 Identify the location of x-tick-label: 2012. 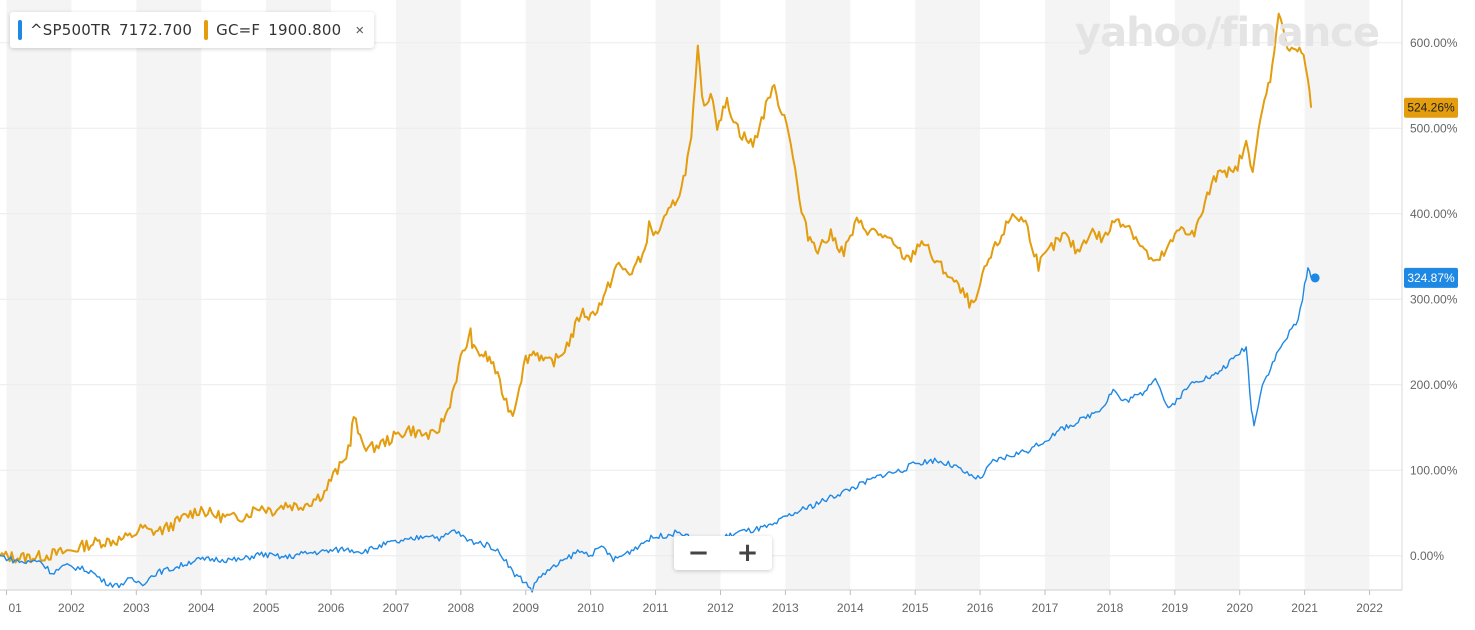
(720, 608).